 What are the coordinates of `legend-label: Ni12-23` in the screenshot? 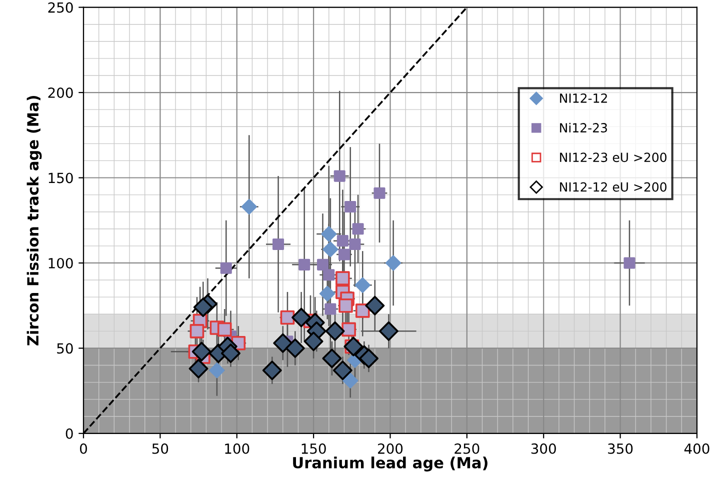 It's located at (583, 127).